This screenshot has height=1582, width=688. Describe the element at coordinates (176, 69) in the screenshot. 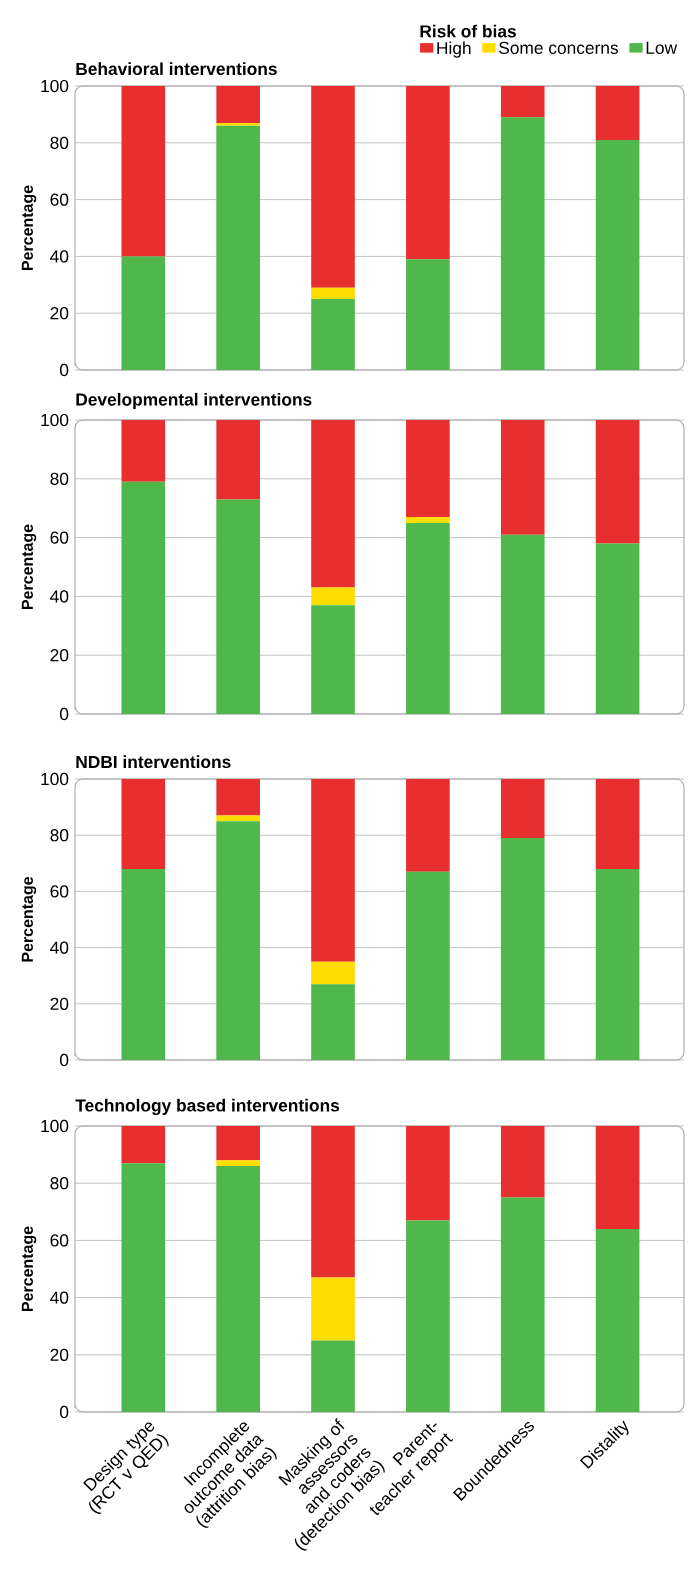

I see `chart-title: Behavioral interventions` at that location.